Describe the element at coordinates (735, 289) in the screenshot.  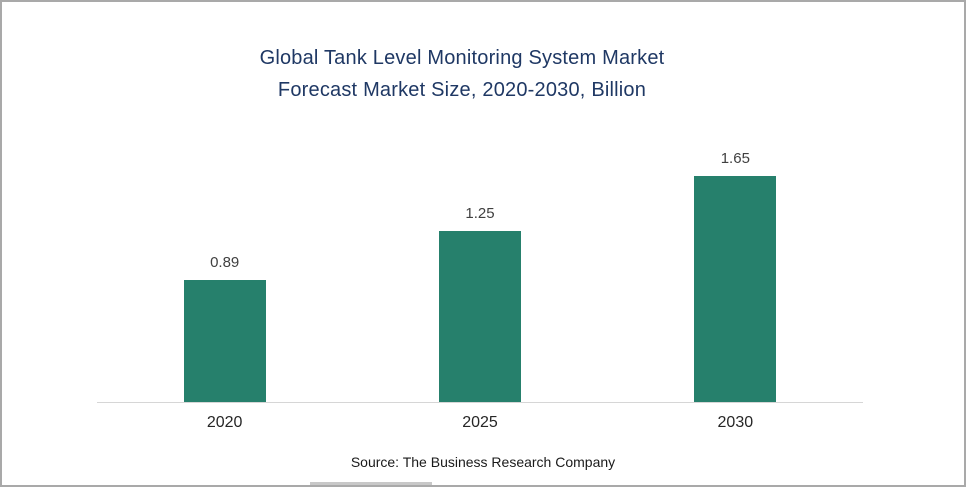
I see `bar-2030` at that location.